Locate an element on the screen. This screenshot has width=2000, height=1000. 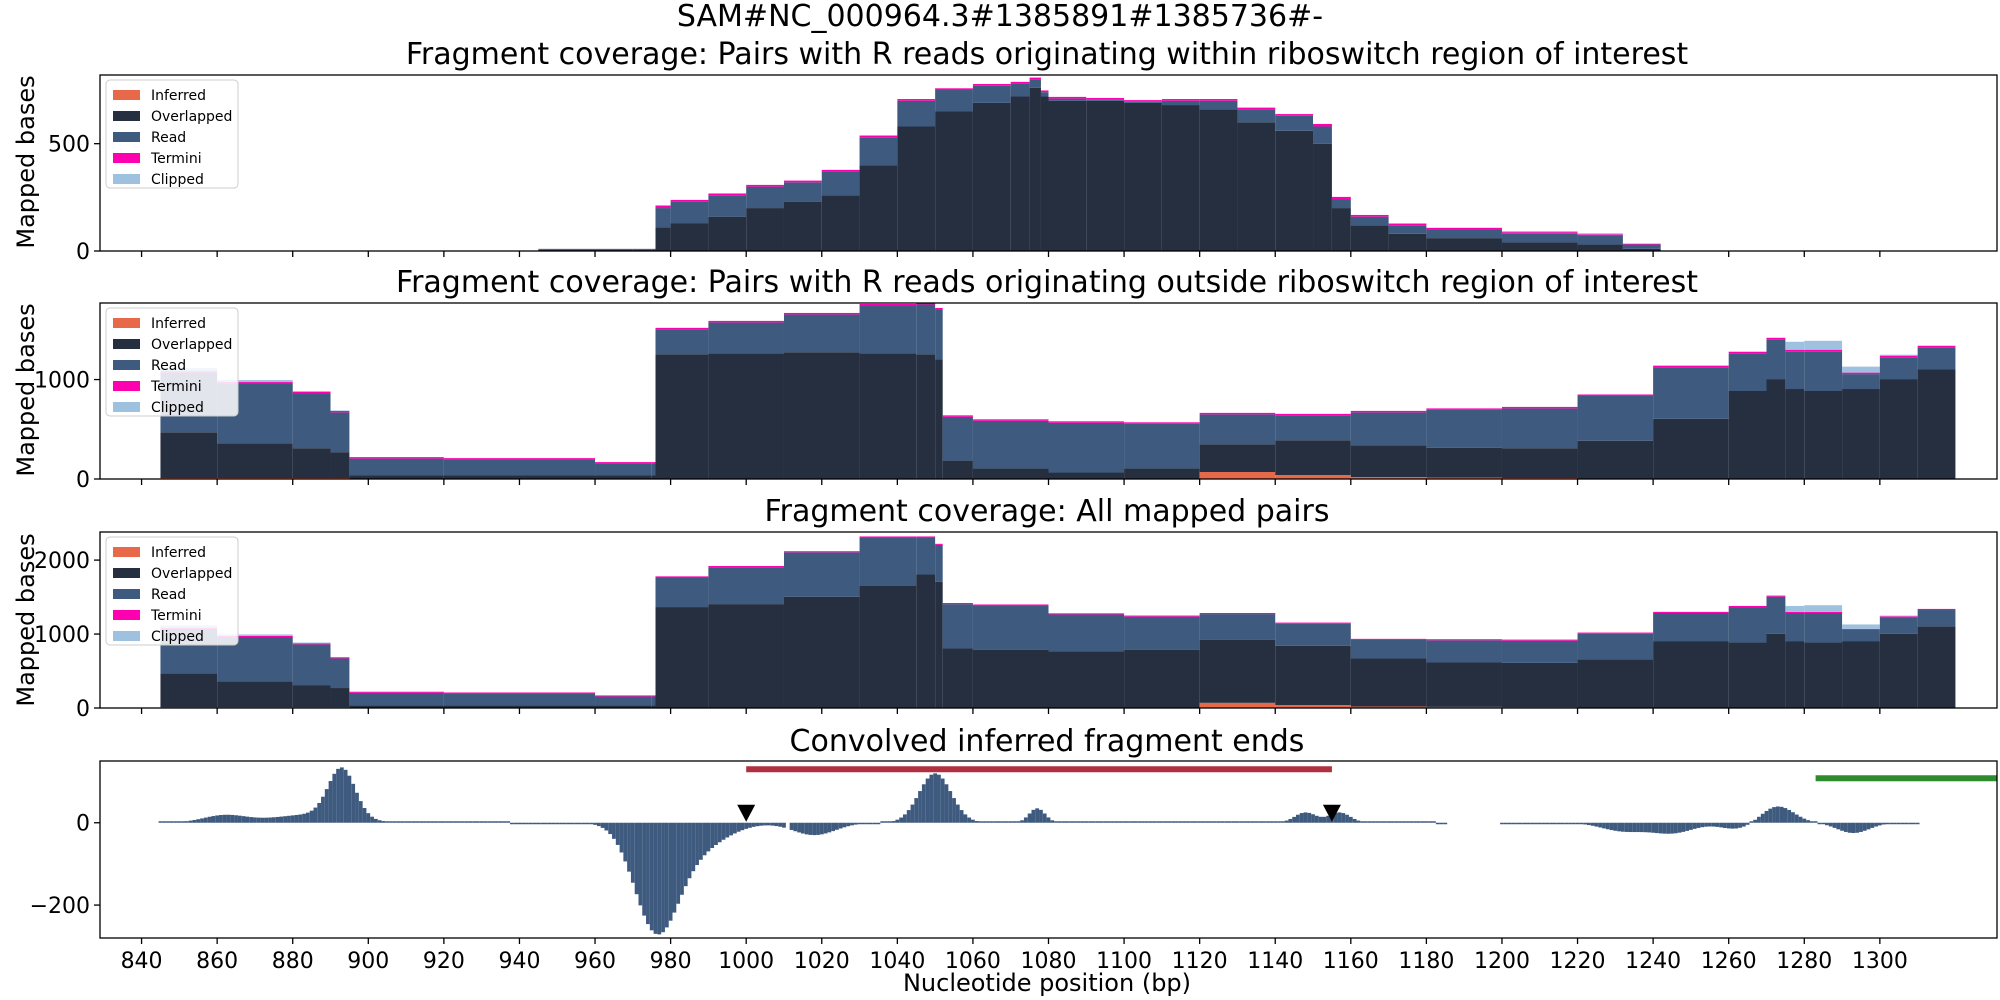
legend-label-overlapped: Overlapped is located at coordinates (191, 117).